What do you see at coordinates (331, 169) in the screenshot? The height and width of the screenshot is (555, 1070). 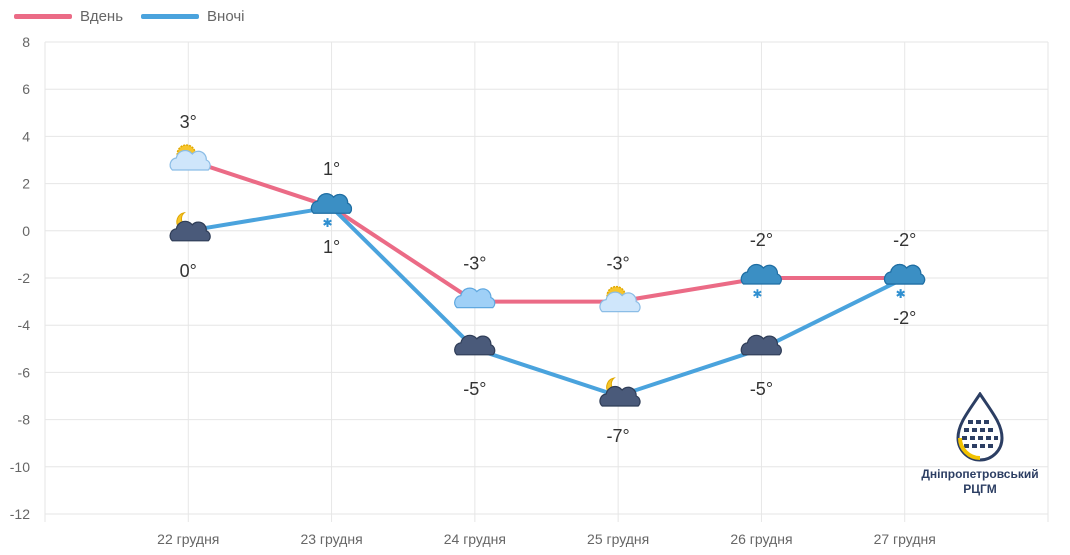 I see `day-temp-label: 1°` at bounding box center [331, 169].